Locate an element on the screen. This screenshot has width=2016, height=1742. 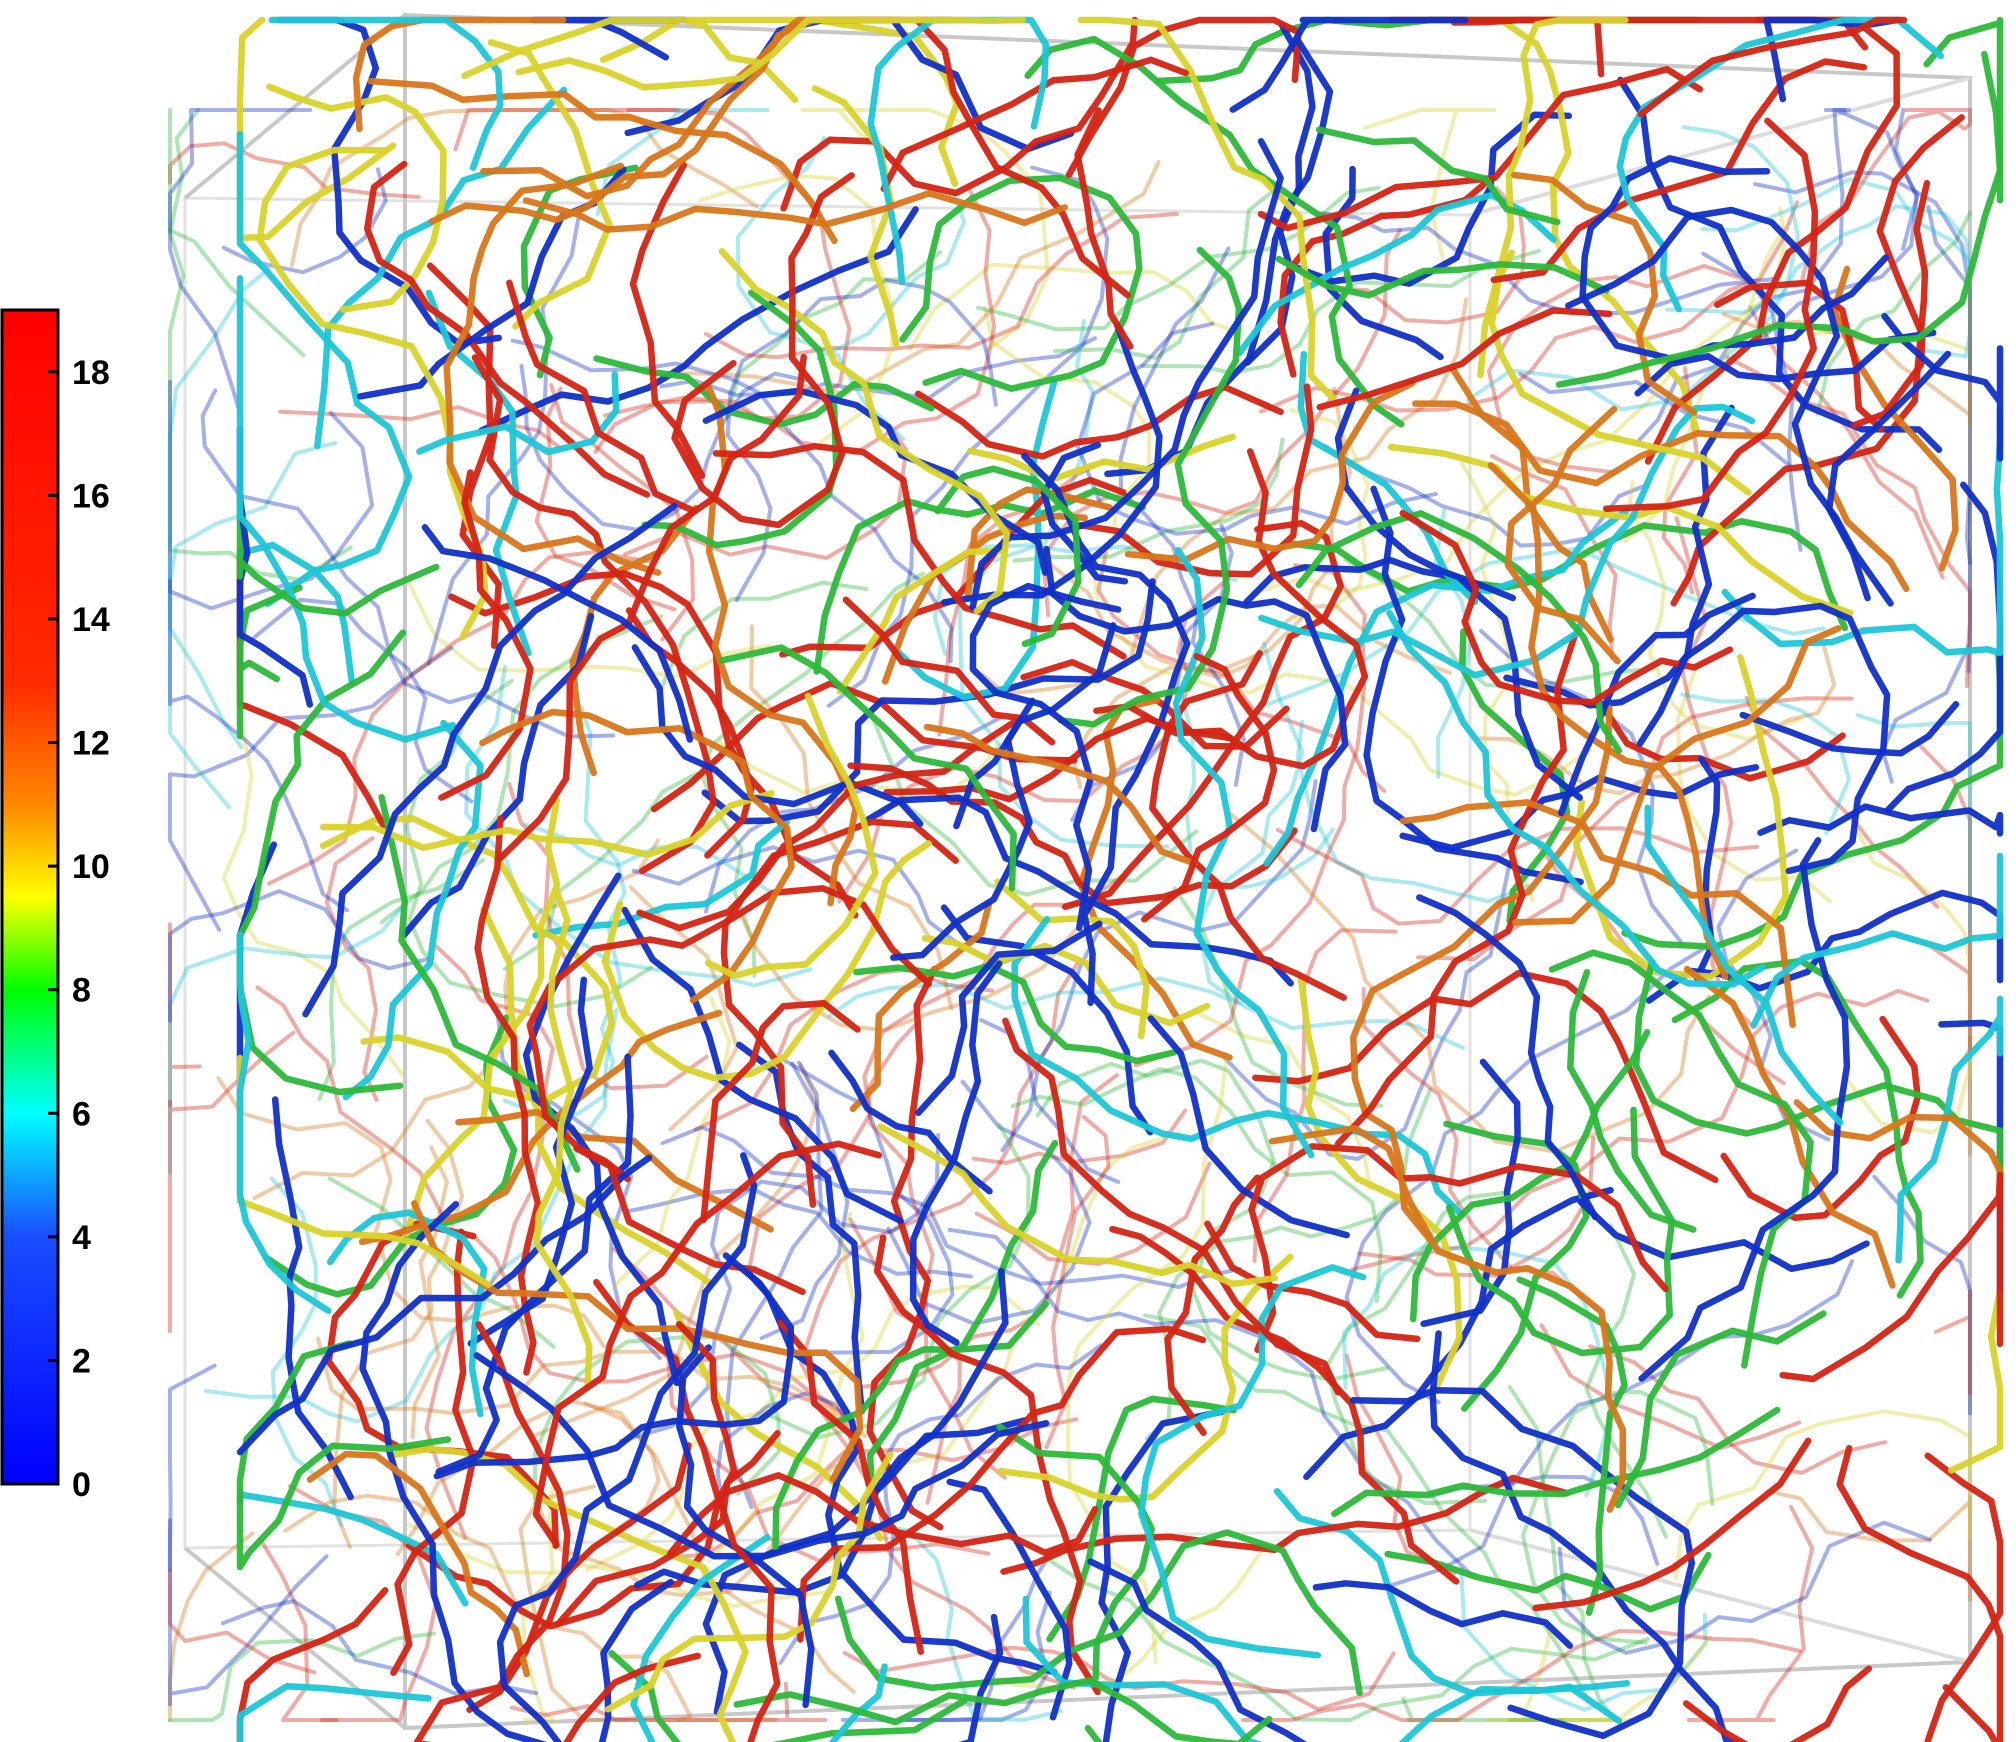
box-edge-bottom-right is located at coordinates (1720, 1596).